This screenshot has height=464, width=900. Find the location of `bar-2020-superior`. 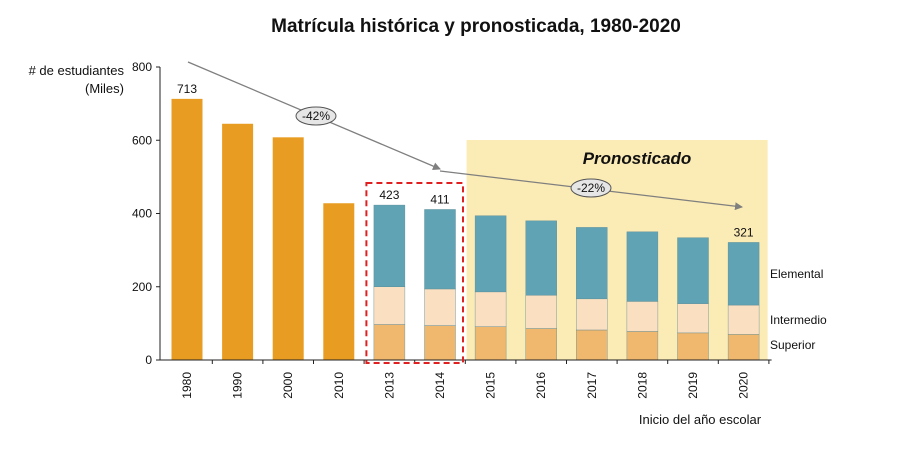

bar-2020-superior is located at coordinates (743, 347).